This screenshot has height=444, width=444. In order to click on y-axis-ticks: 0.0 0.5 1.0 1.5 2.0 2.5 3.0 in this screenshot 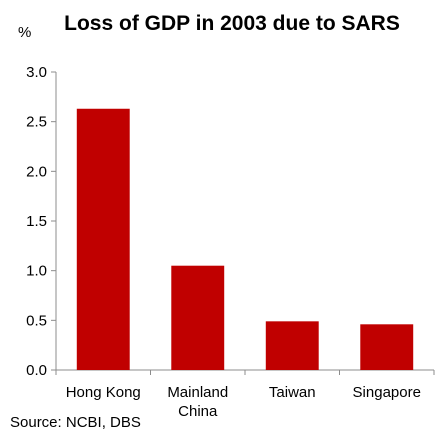, I will do `click(41, 221)`.